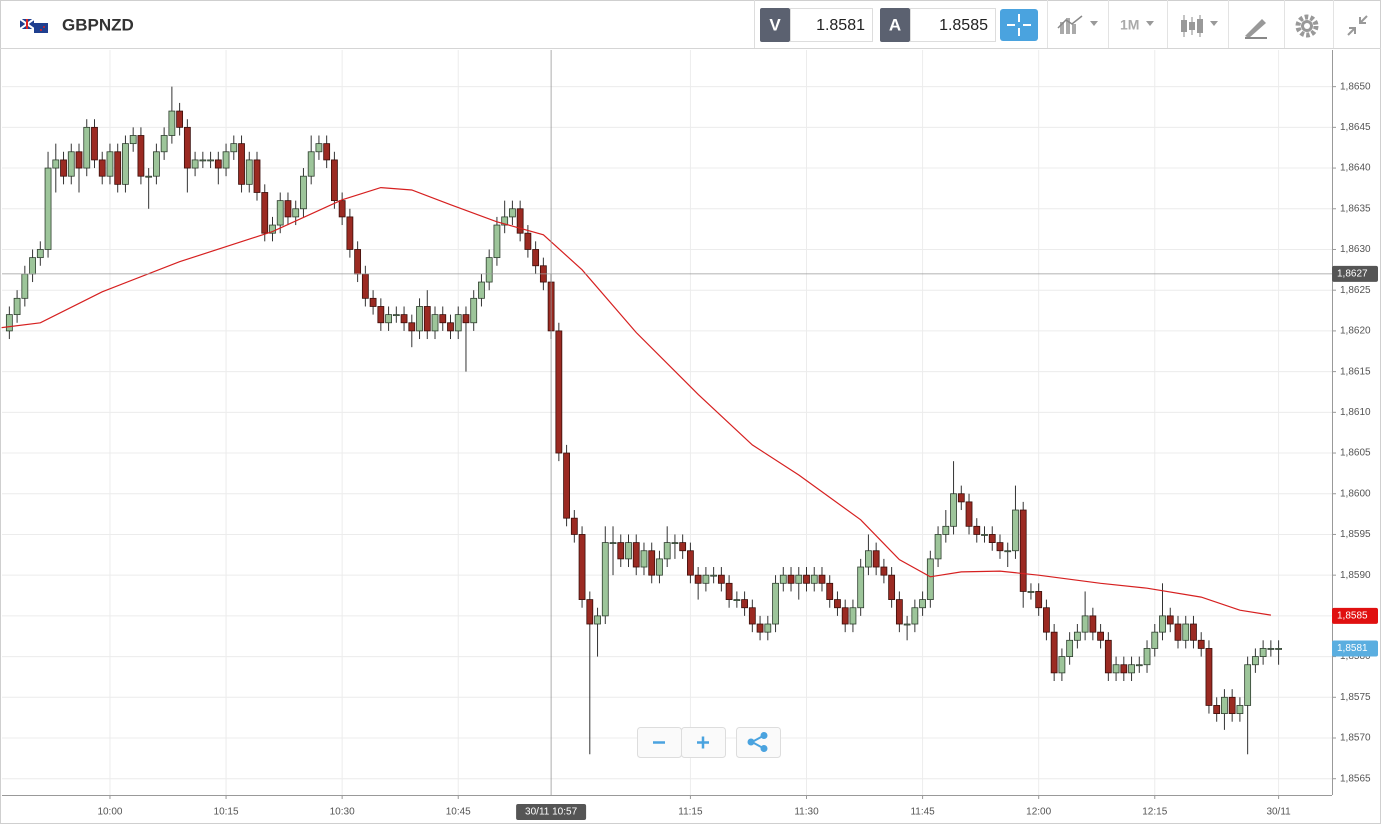  I want to click on share-button, so click(758, 742).